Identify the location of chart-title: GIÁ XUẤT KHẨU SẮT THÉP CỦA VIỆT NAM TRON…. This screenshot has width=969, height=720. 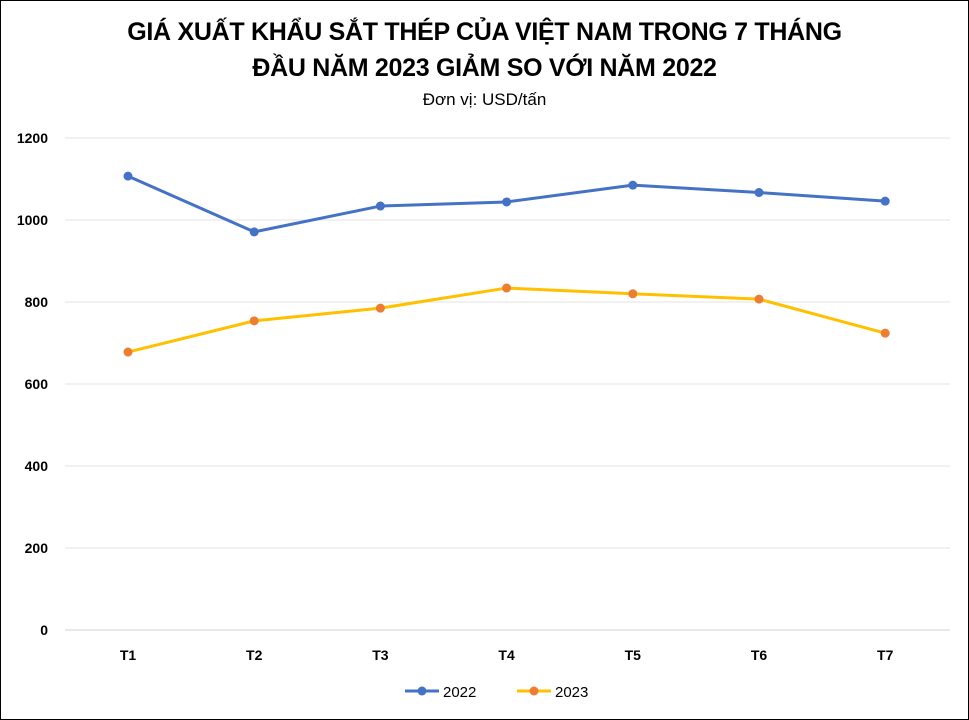
(484, 50).